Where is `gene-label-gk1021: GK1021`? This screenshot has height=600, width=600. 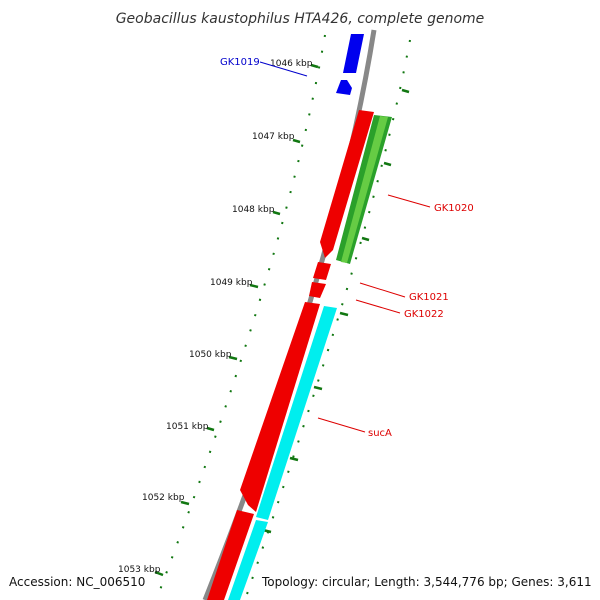
gene-label-gk1021: GK1021 is located at coordinates (429, 297).